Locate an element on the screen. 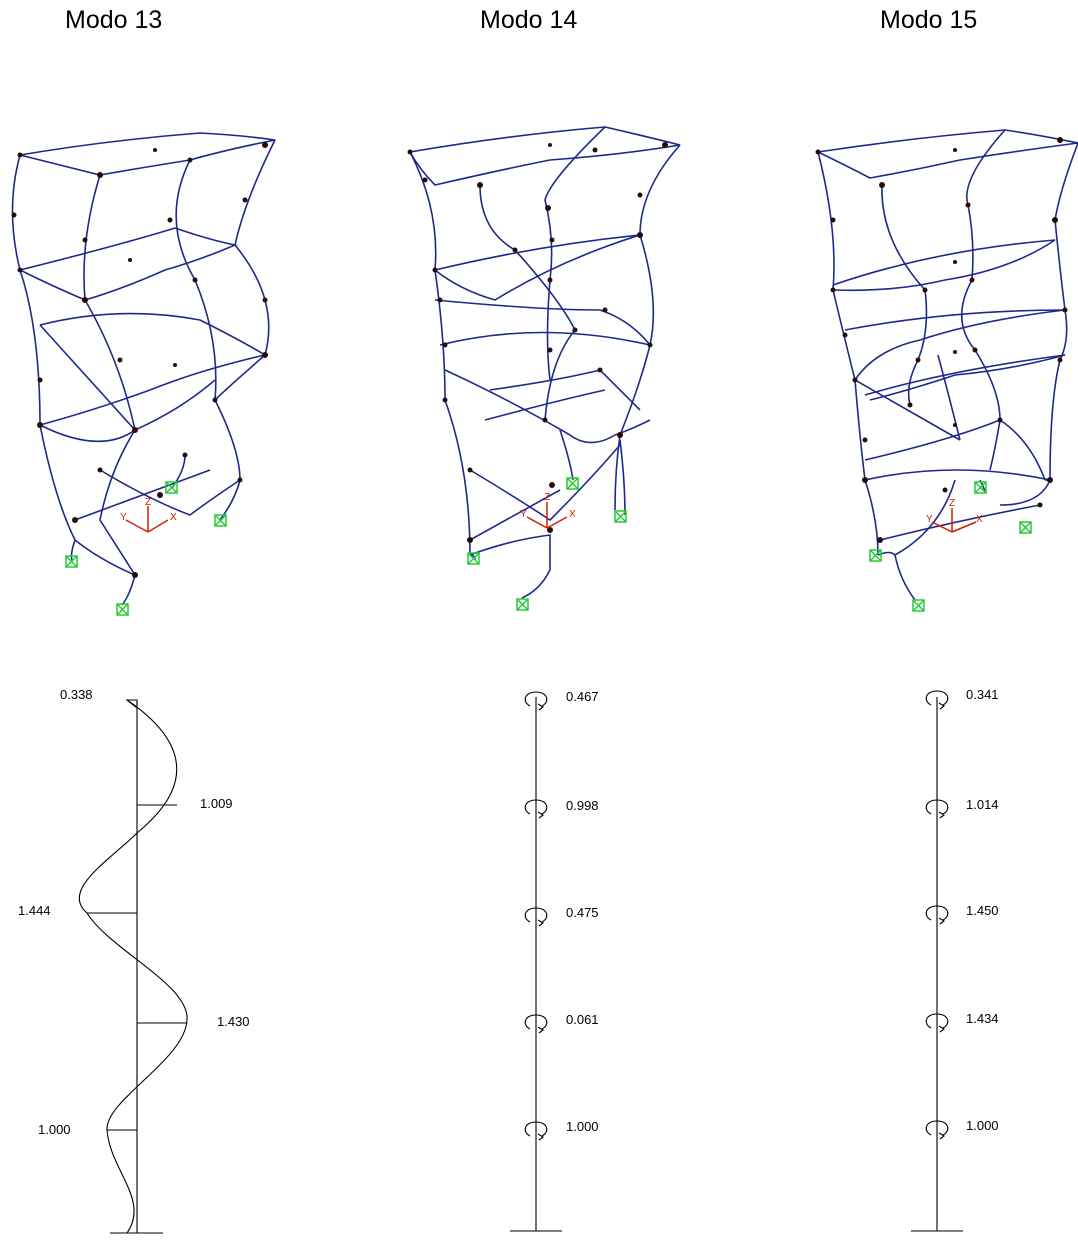 This screenshot has height=1241, width=1078. mode-14-z-axis-label: Z is located at coordinates (547, 497).